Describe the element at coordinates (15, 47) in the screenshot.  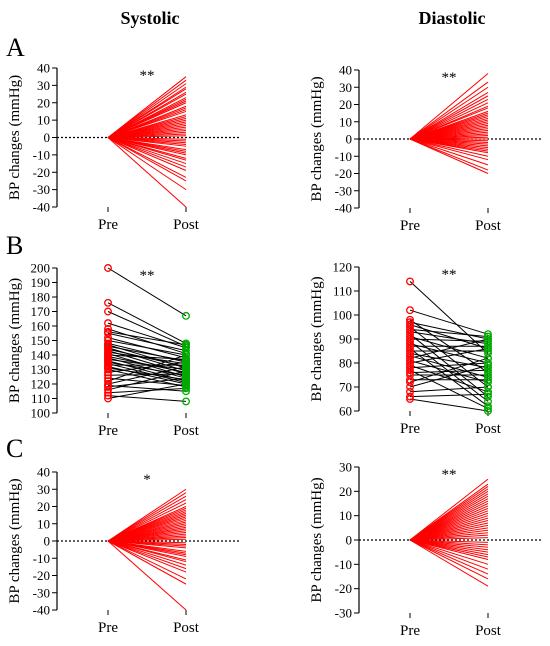
I see `row-label-a: A` at that location.